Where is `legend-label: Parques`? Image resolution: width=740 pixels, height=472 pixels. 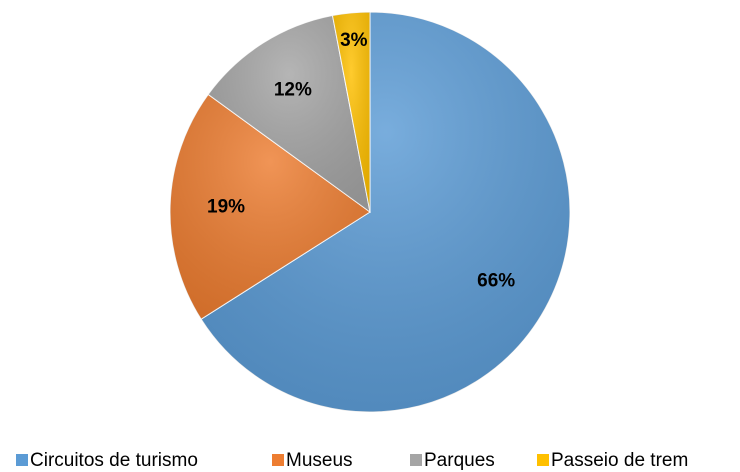
legend-label: Parques is located at coordinates (459, 460).